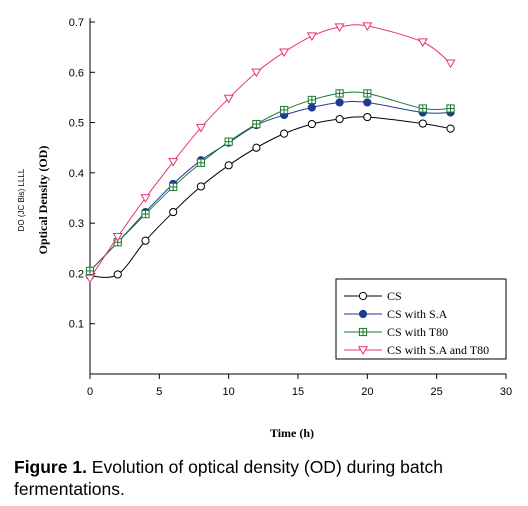  Describe the element at coordinates (229, 392) in the screenshot. I see `x-tick-label: 10` at that location.